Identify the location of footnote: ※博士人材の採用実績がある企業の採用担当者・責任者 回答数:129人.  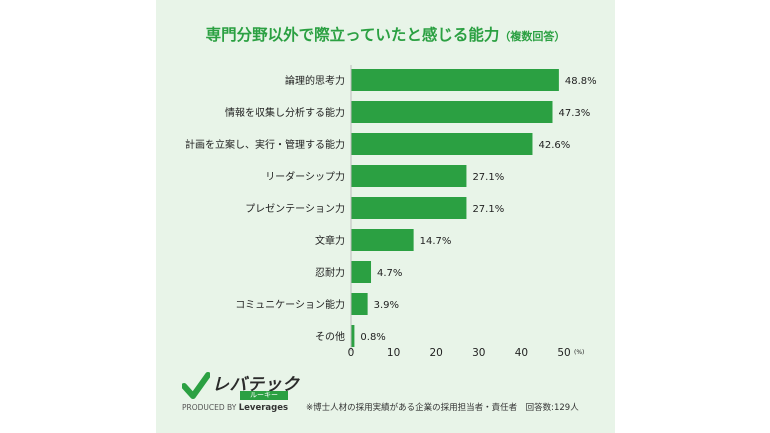
(442, 408).